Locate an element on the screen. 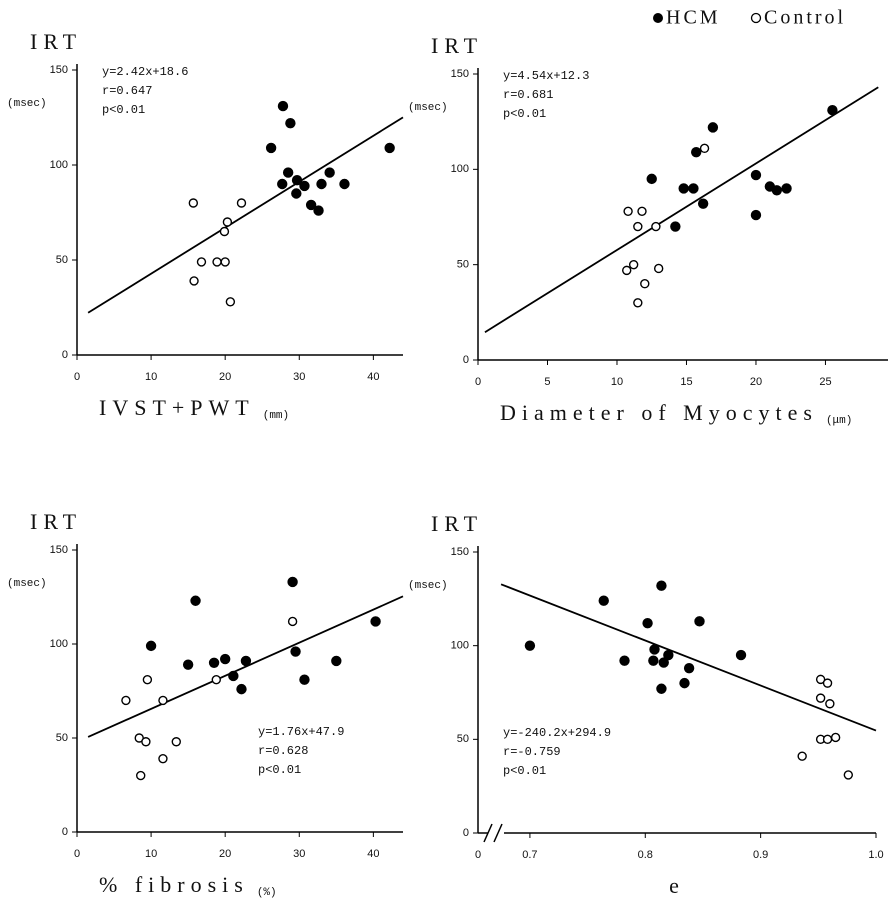 Image resolution: width=891 pixels, height=898 pixels. axis-break is located at coordinates (488, 833).